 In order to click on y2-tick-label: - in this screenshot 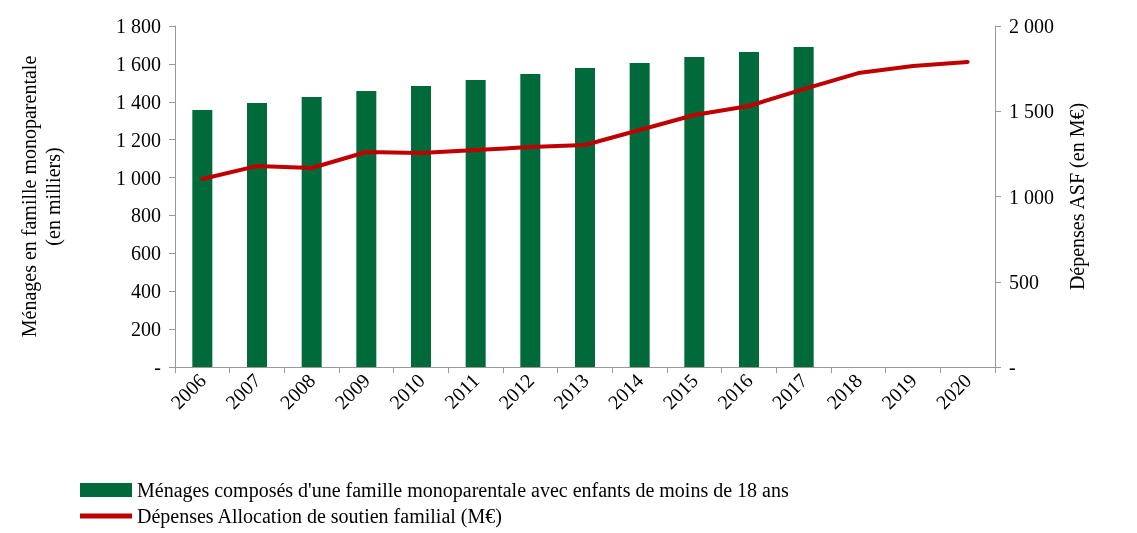, I will do `click(1012, 367)`.